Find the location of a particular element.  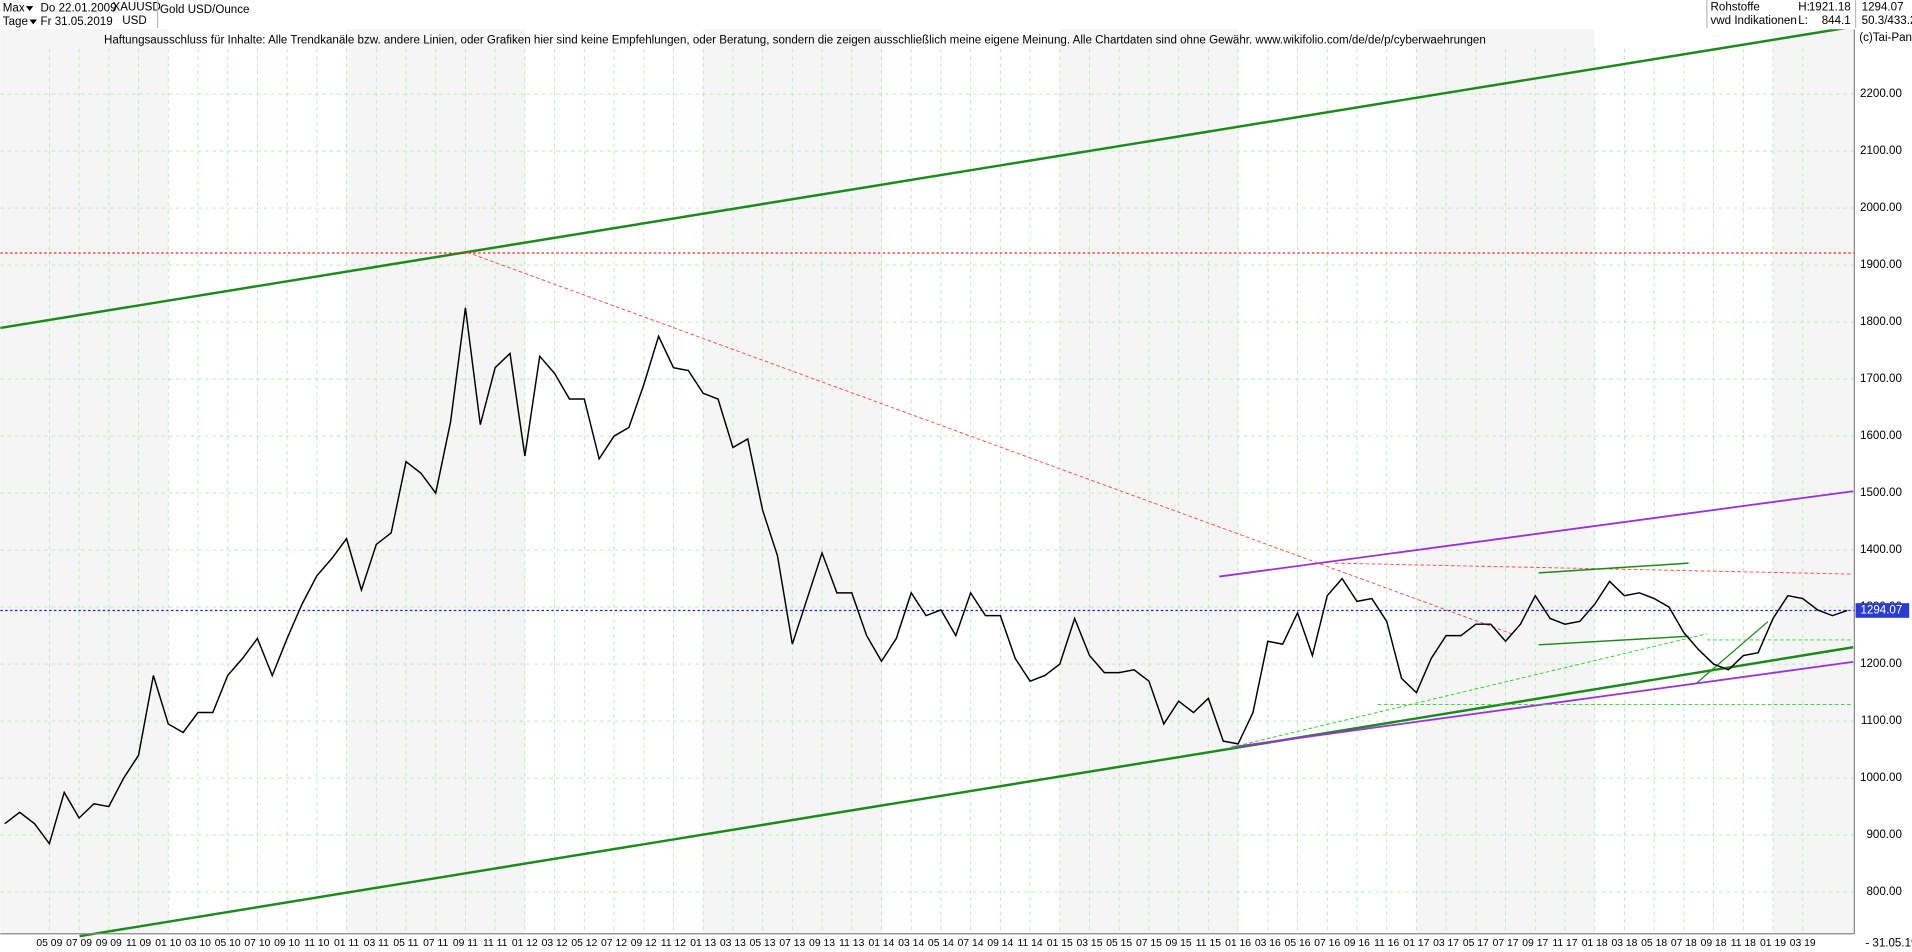

x-tick-label: 05 10 is located at coordinates (228, 943).